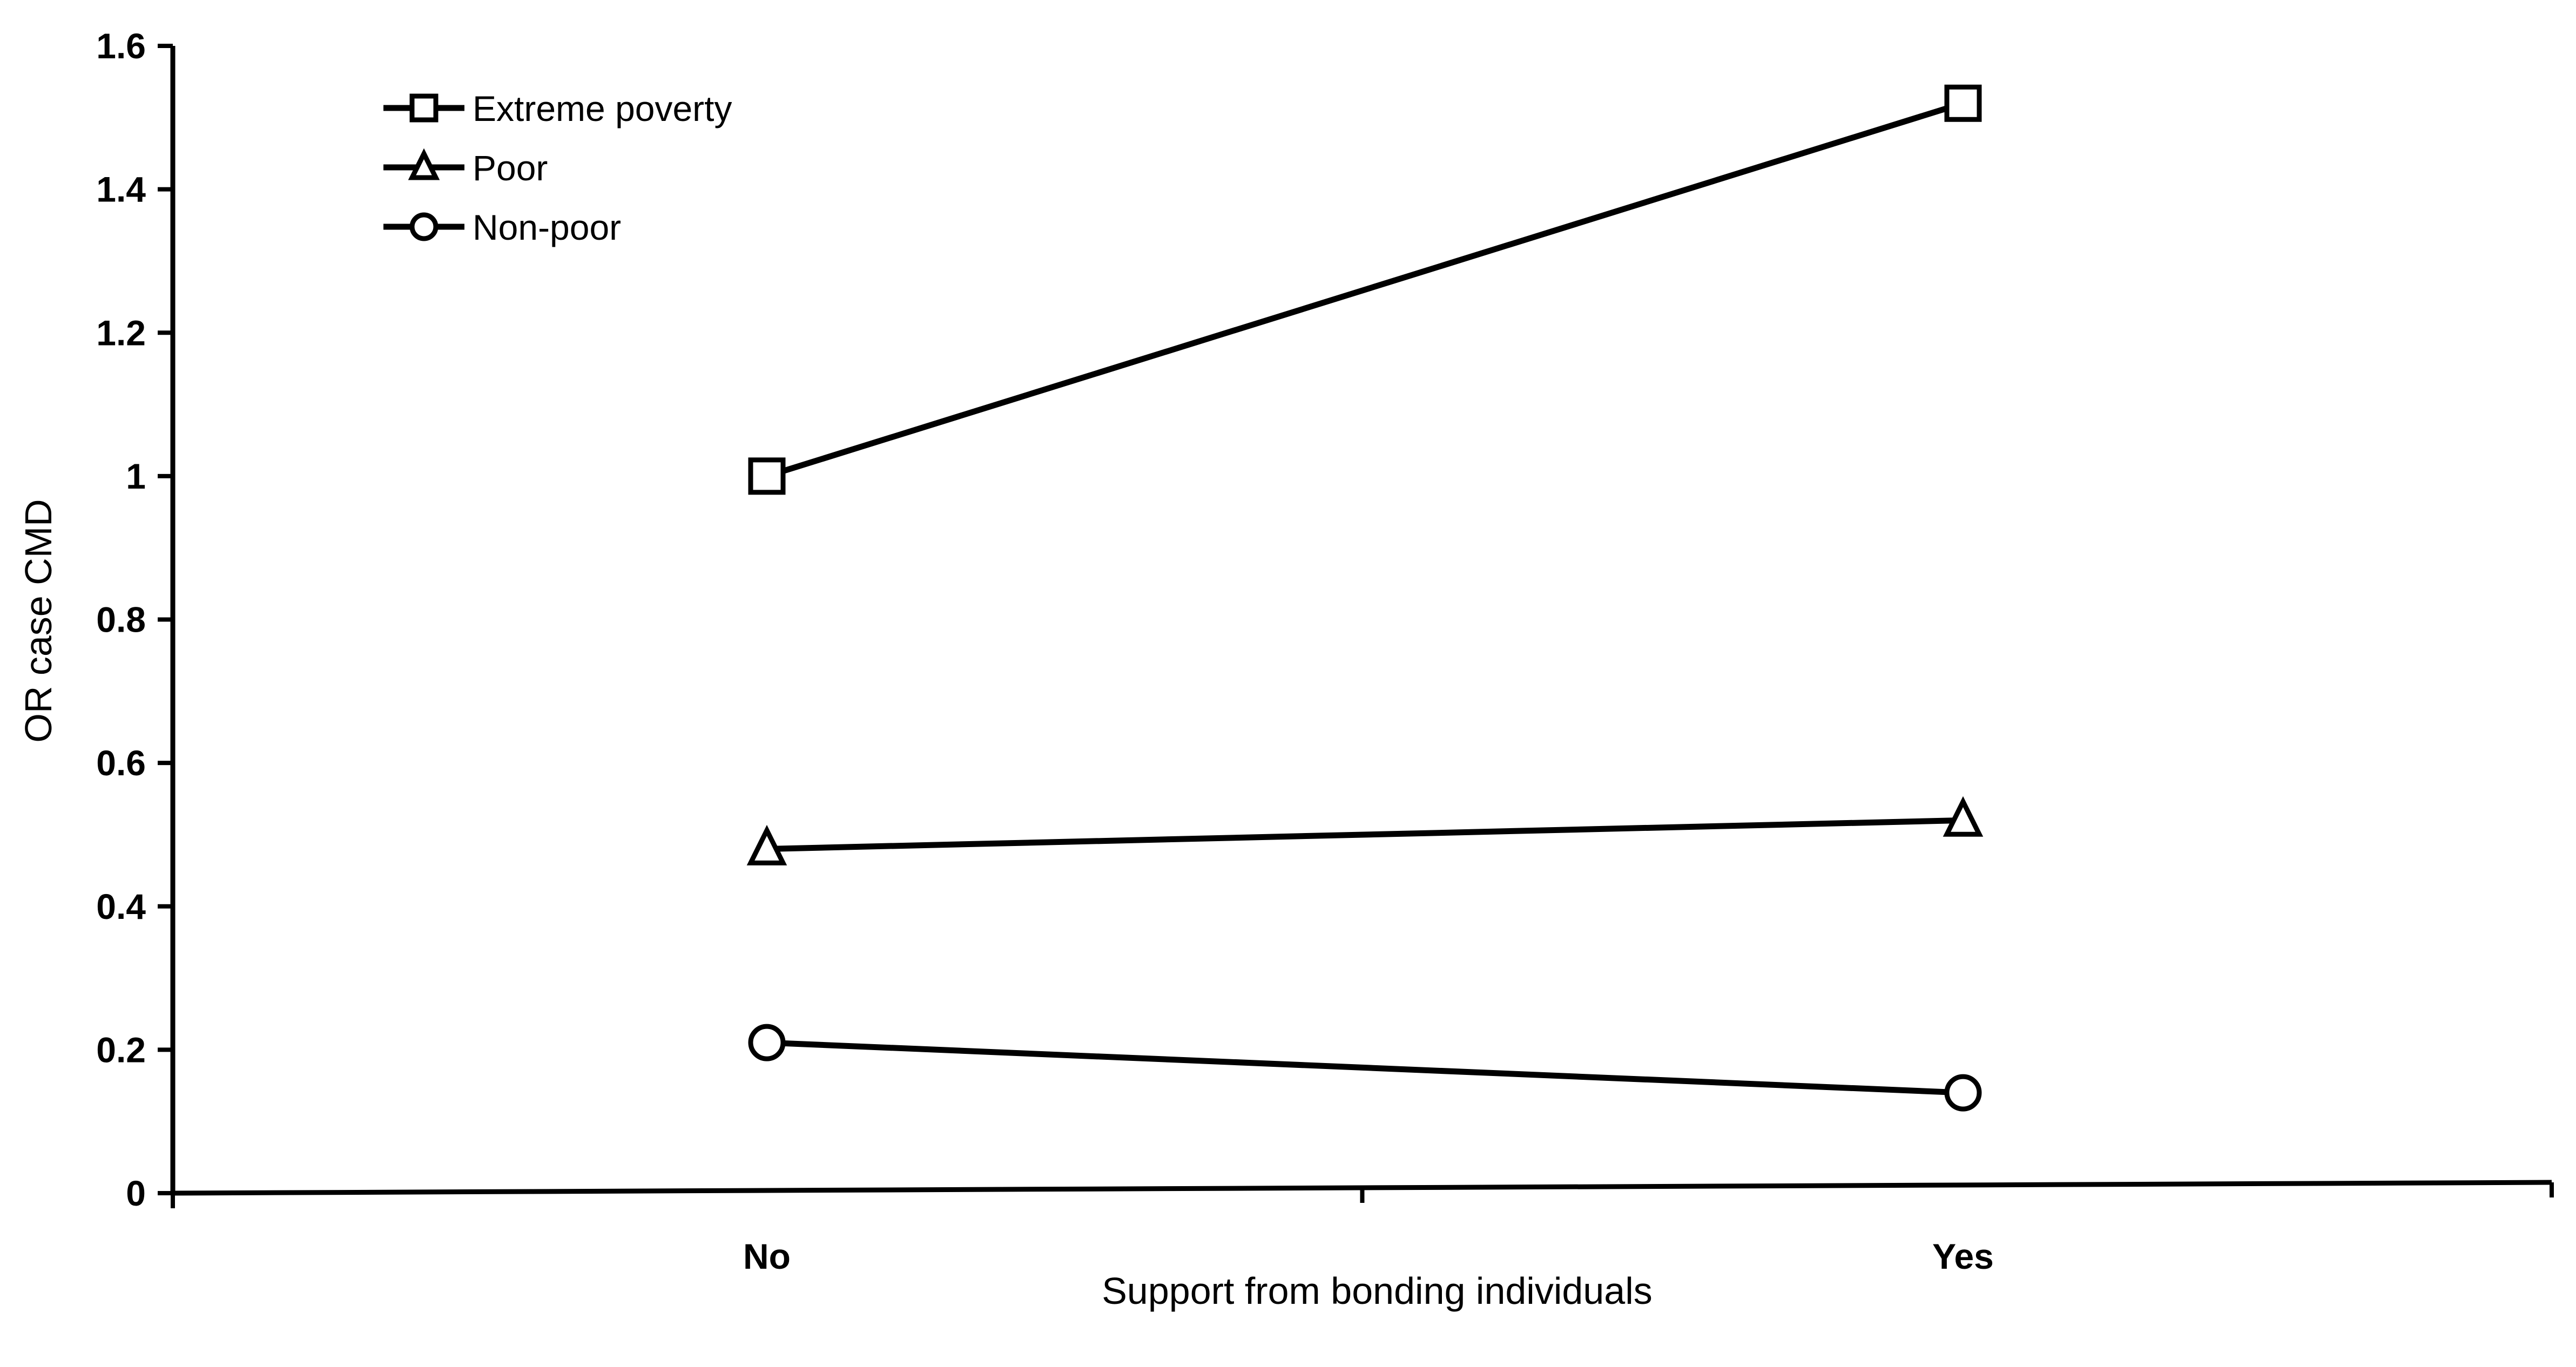 The height and width of the screenshot is (1367, 2576). What do you see at coordinates (1377, 1291) in the screenshot?
I see `x-axis-title: Support from bonding individuals` at bounding box center [1377, 1291].